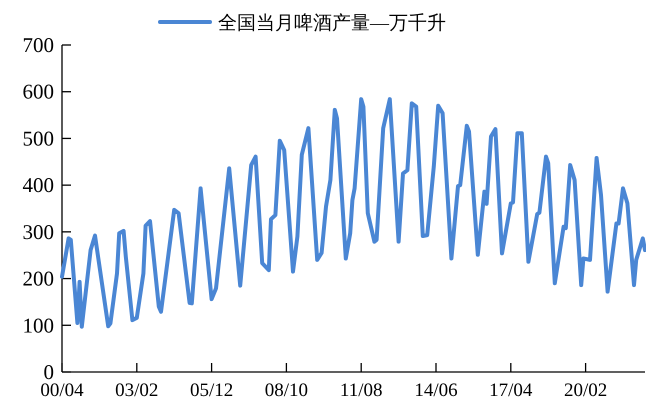 This screenshot has height=406, width=646. What do you see at coordinates (586, 390) in the screenshot?
I see `x-tick-label: 20/02` at bounding box center [586, 390].